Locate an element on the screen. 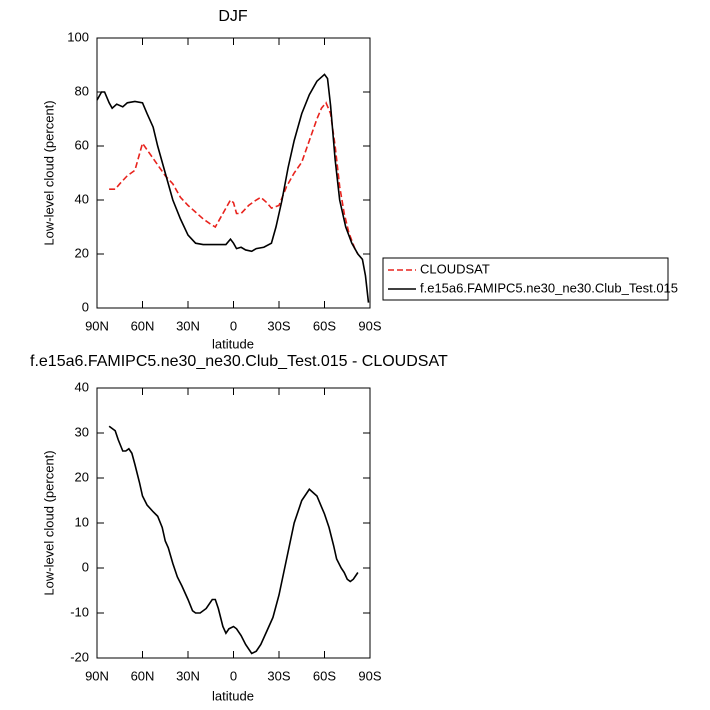 The height and width of the screenshot is (710, 710). y-tick-label: 100 is located at coordinates (78, 36).